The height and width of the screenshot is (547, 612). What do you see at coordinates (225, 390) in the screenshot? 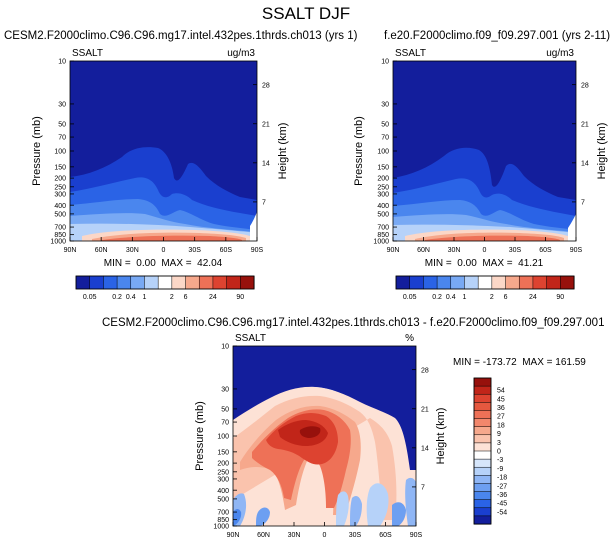
I see `p3-ytick-label: 30` at bounding box center [225, 390].